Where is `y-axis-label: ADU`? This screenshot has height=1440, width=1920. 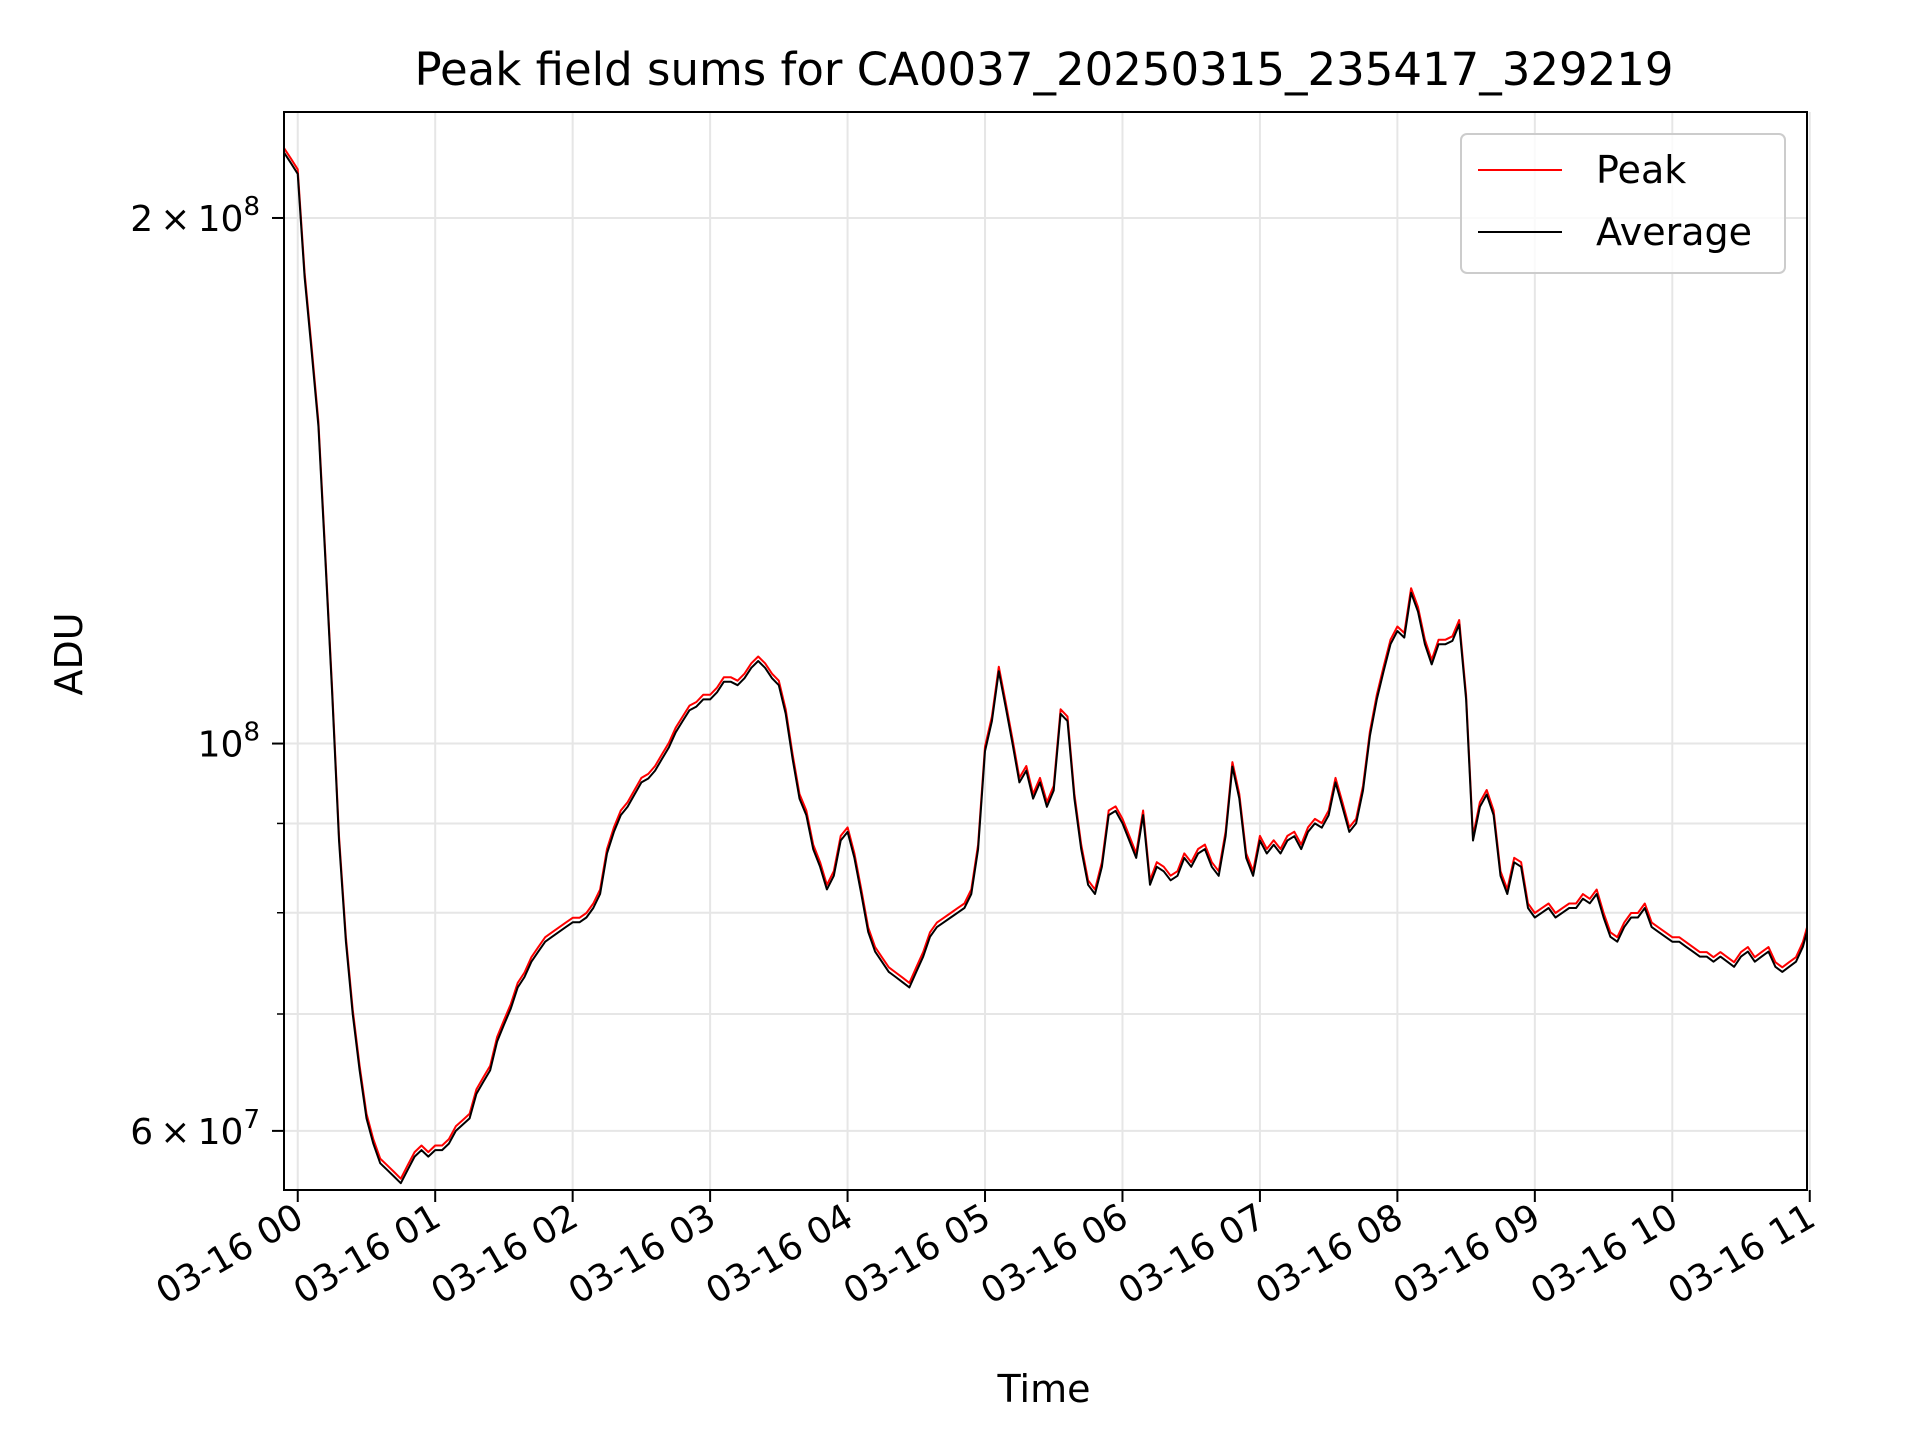 y-axis-label: ADU is located at coordinates (69, 653).